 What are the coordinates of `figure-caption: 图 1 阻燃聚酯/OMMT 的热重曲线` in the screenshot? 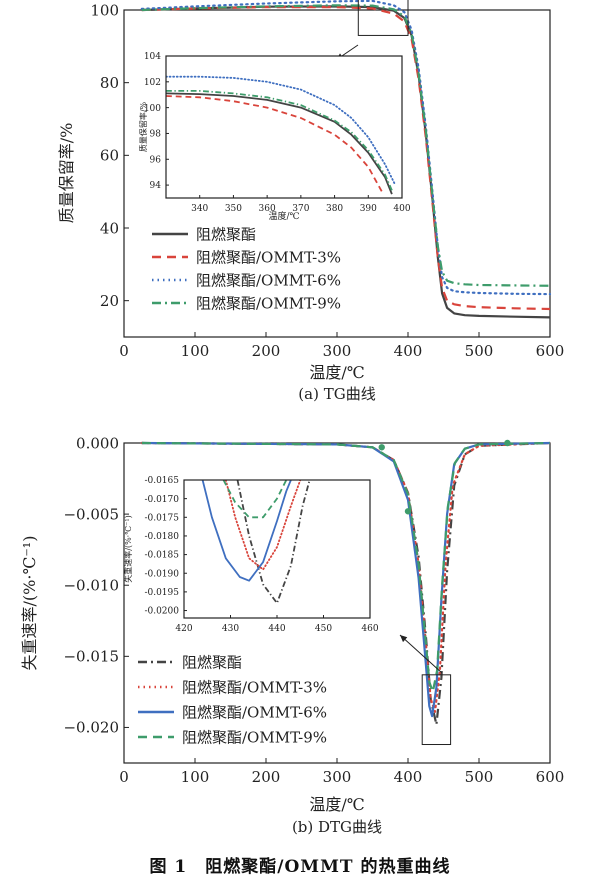 It's located at (300, 867).